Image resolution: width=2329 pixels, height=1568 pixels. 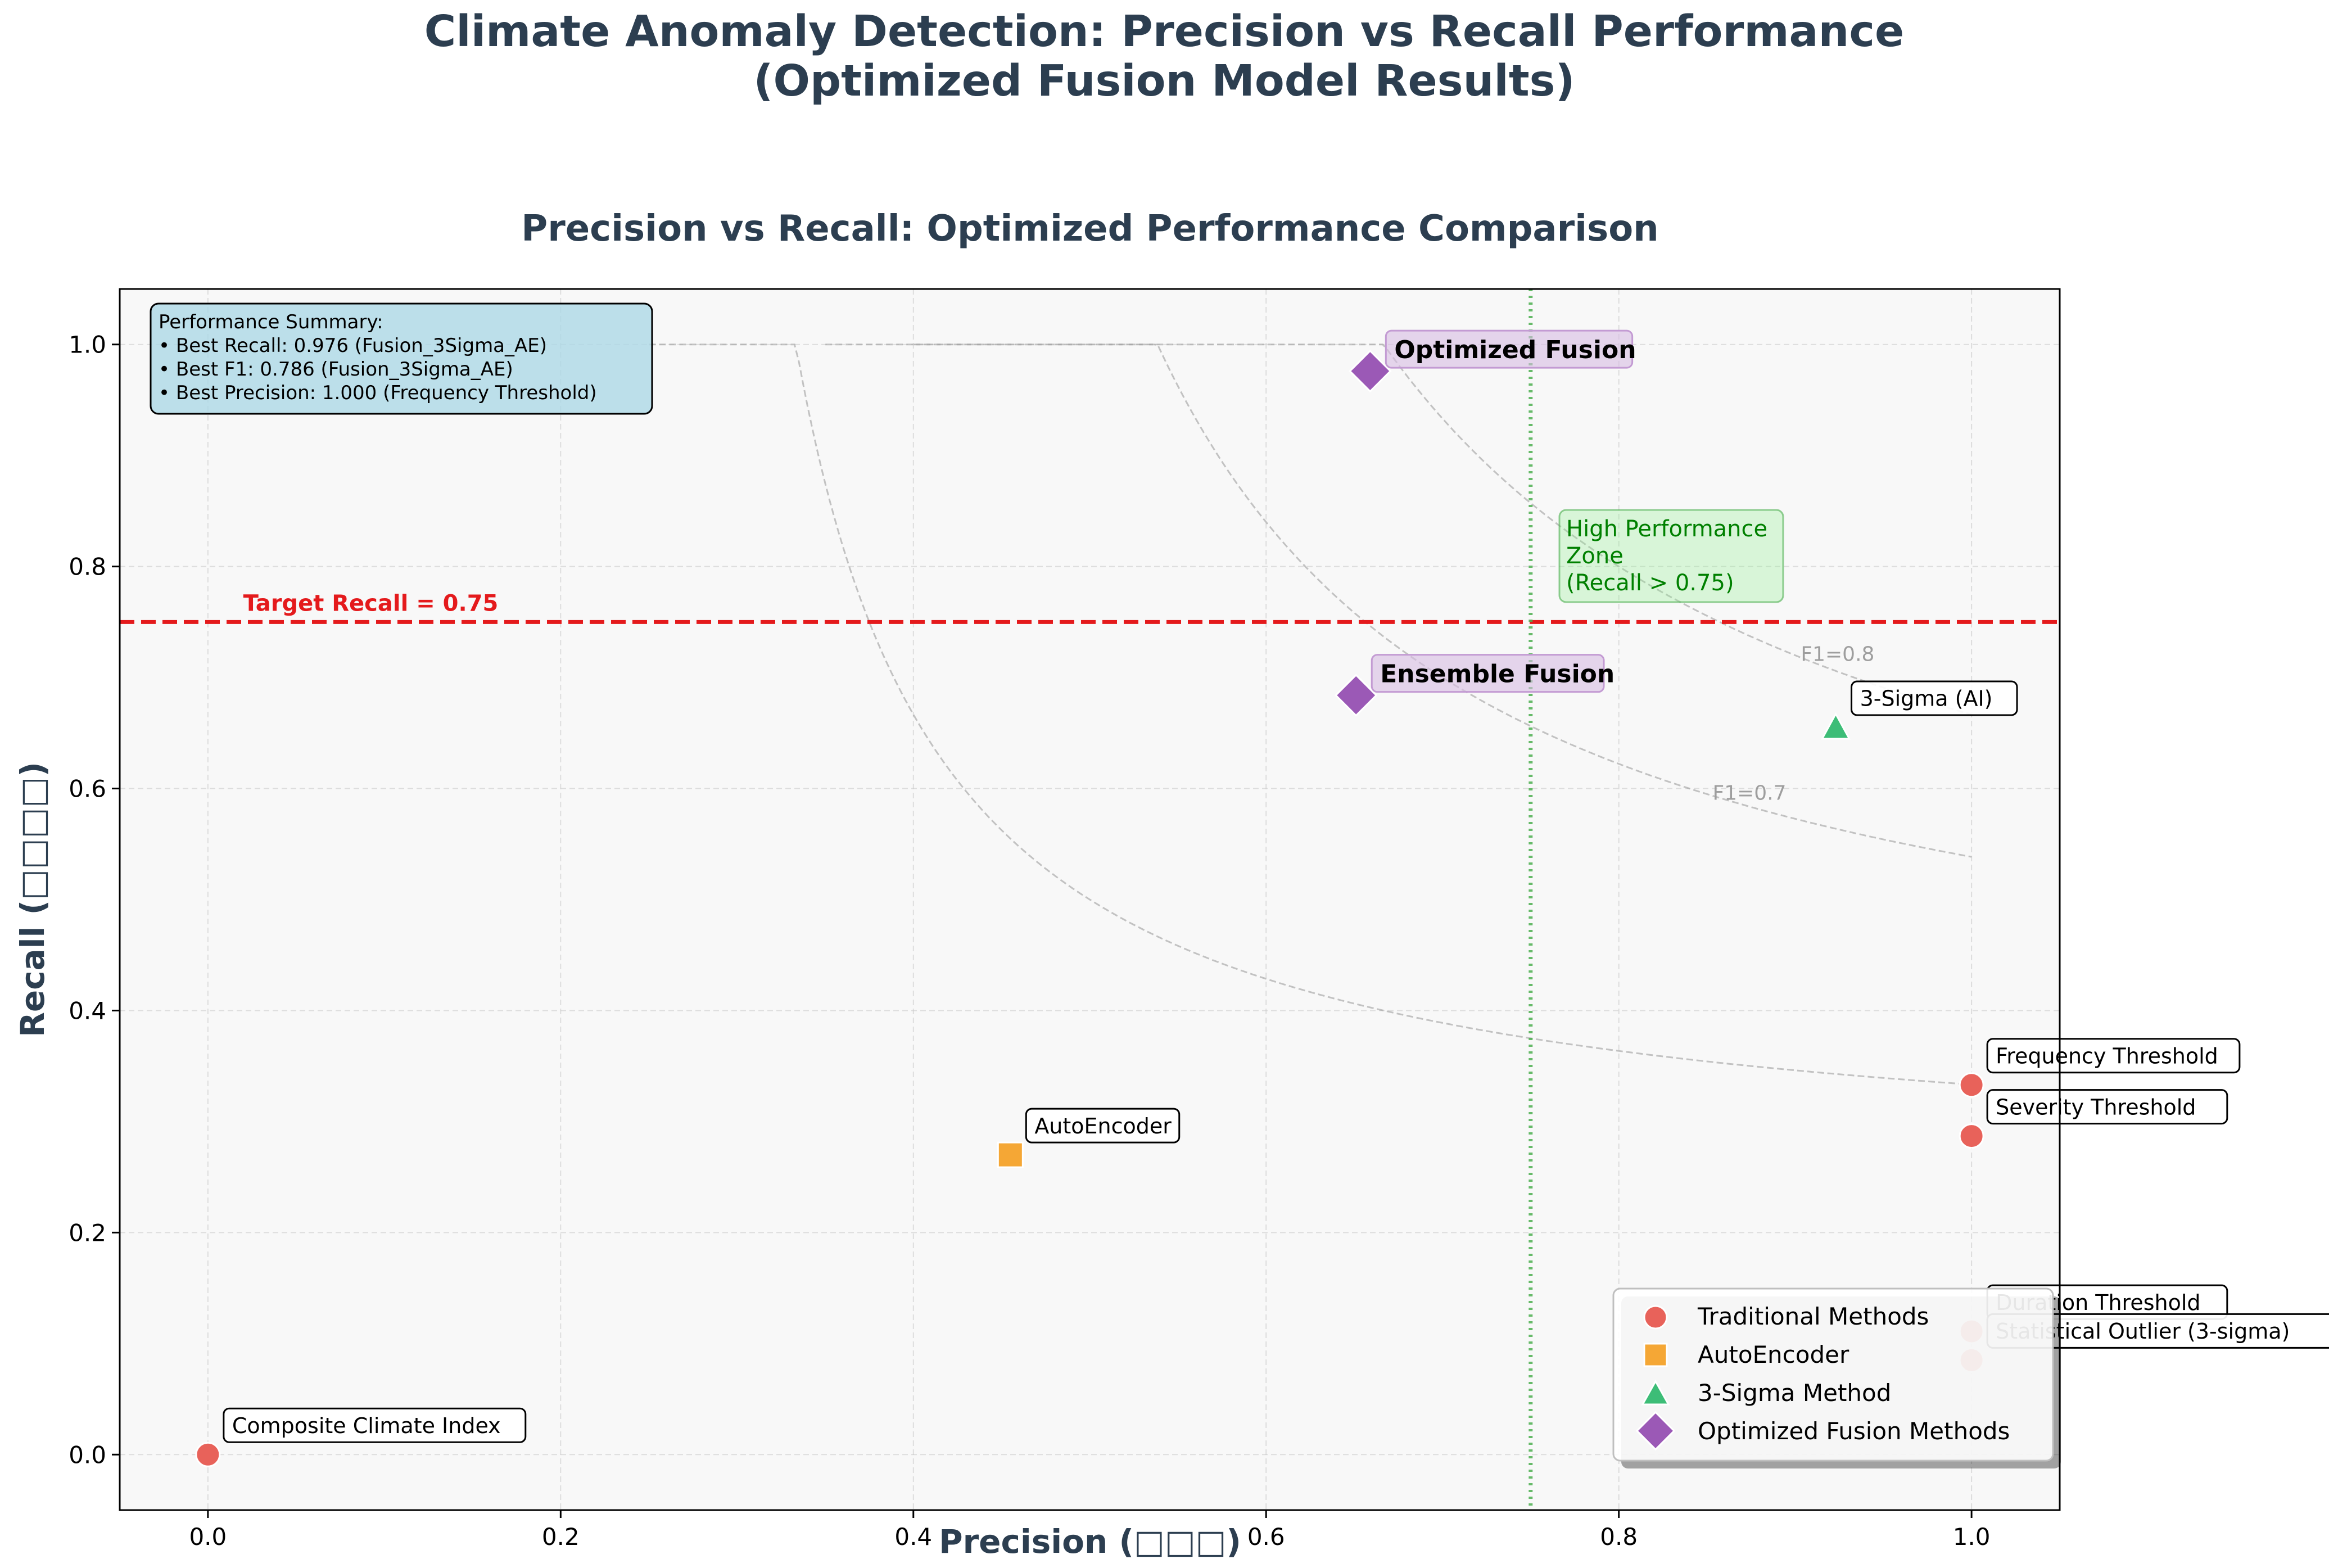 I want to click on y-tick-label: 1.0, so click(x=87, y=345).